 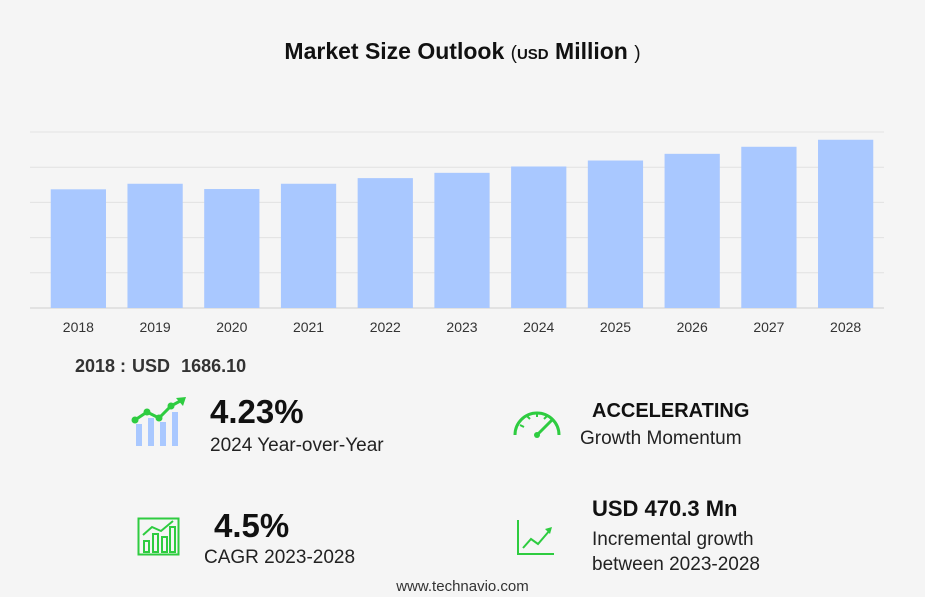 What do you see at coordinates (394, 51) in the screenshot?
I see `title-main: Market Size Outlook` at bounding box center [394, 51].